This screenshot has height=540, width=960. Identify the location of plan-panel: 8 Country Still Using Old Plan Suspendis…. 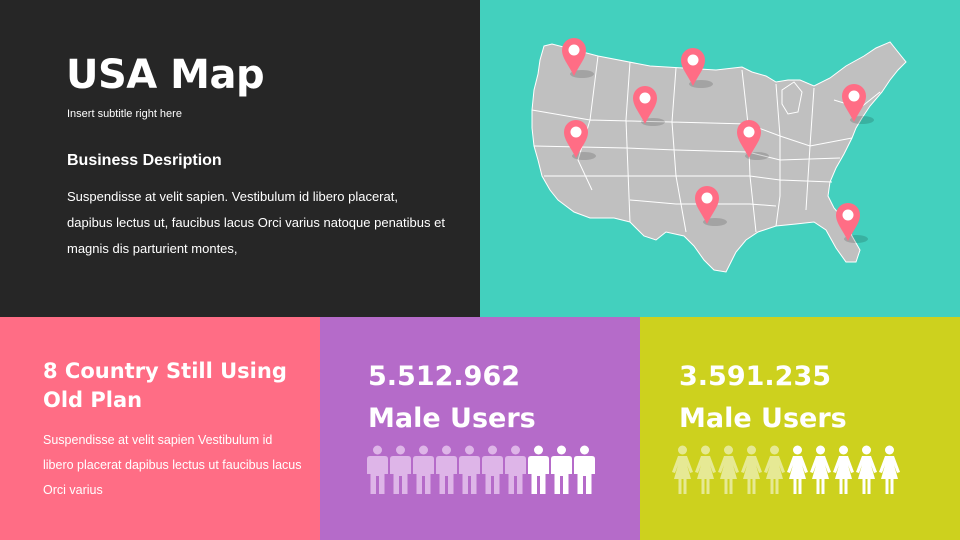
(160, 428).